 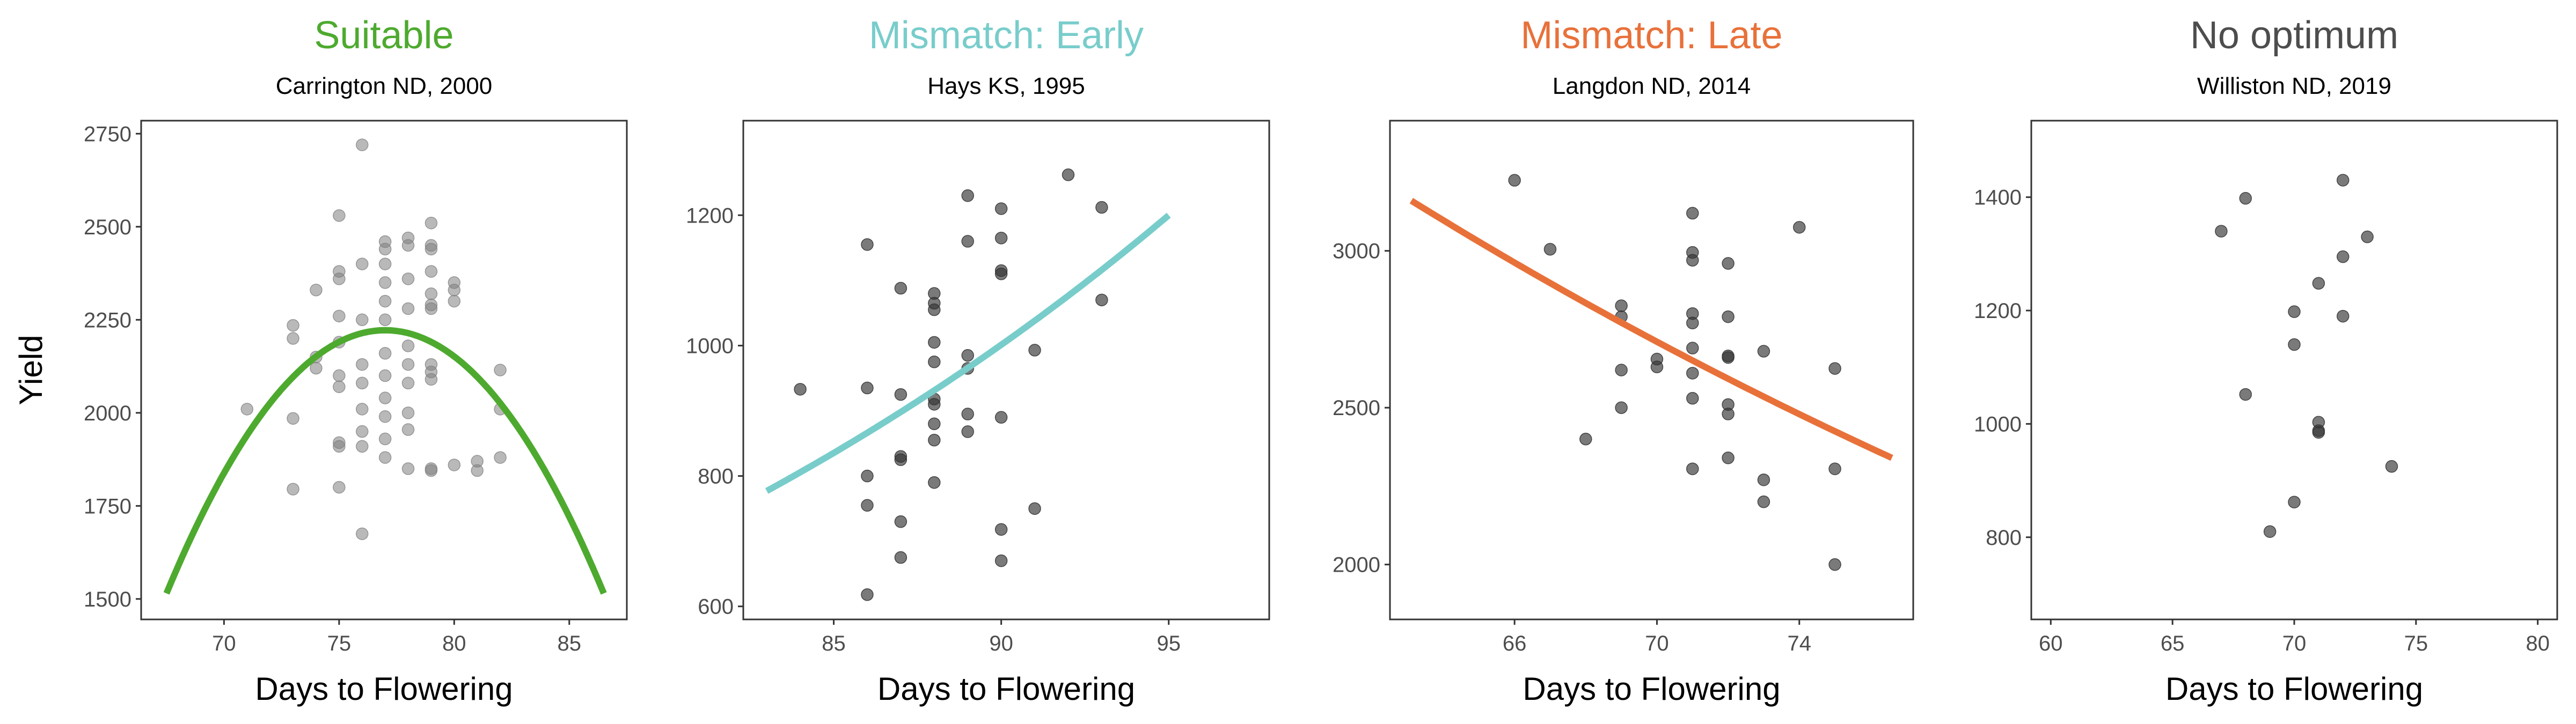 What do you see at coordinates (834, 643) in the screenshot?
I see `x-tick-label: 85` at bounding box center [834, 643].